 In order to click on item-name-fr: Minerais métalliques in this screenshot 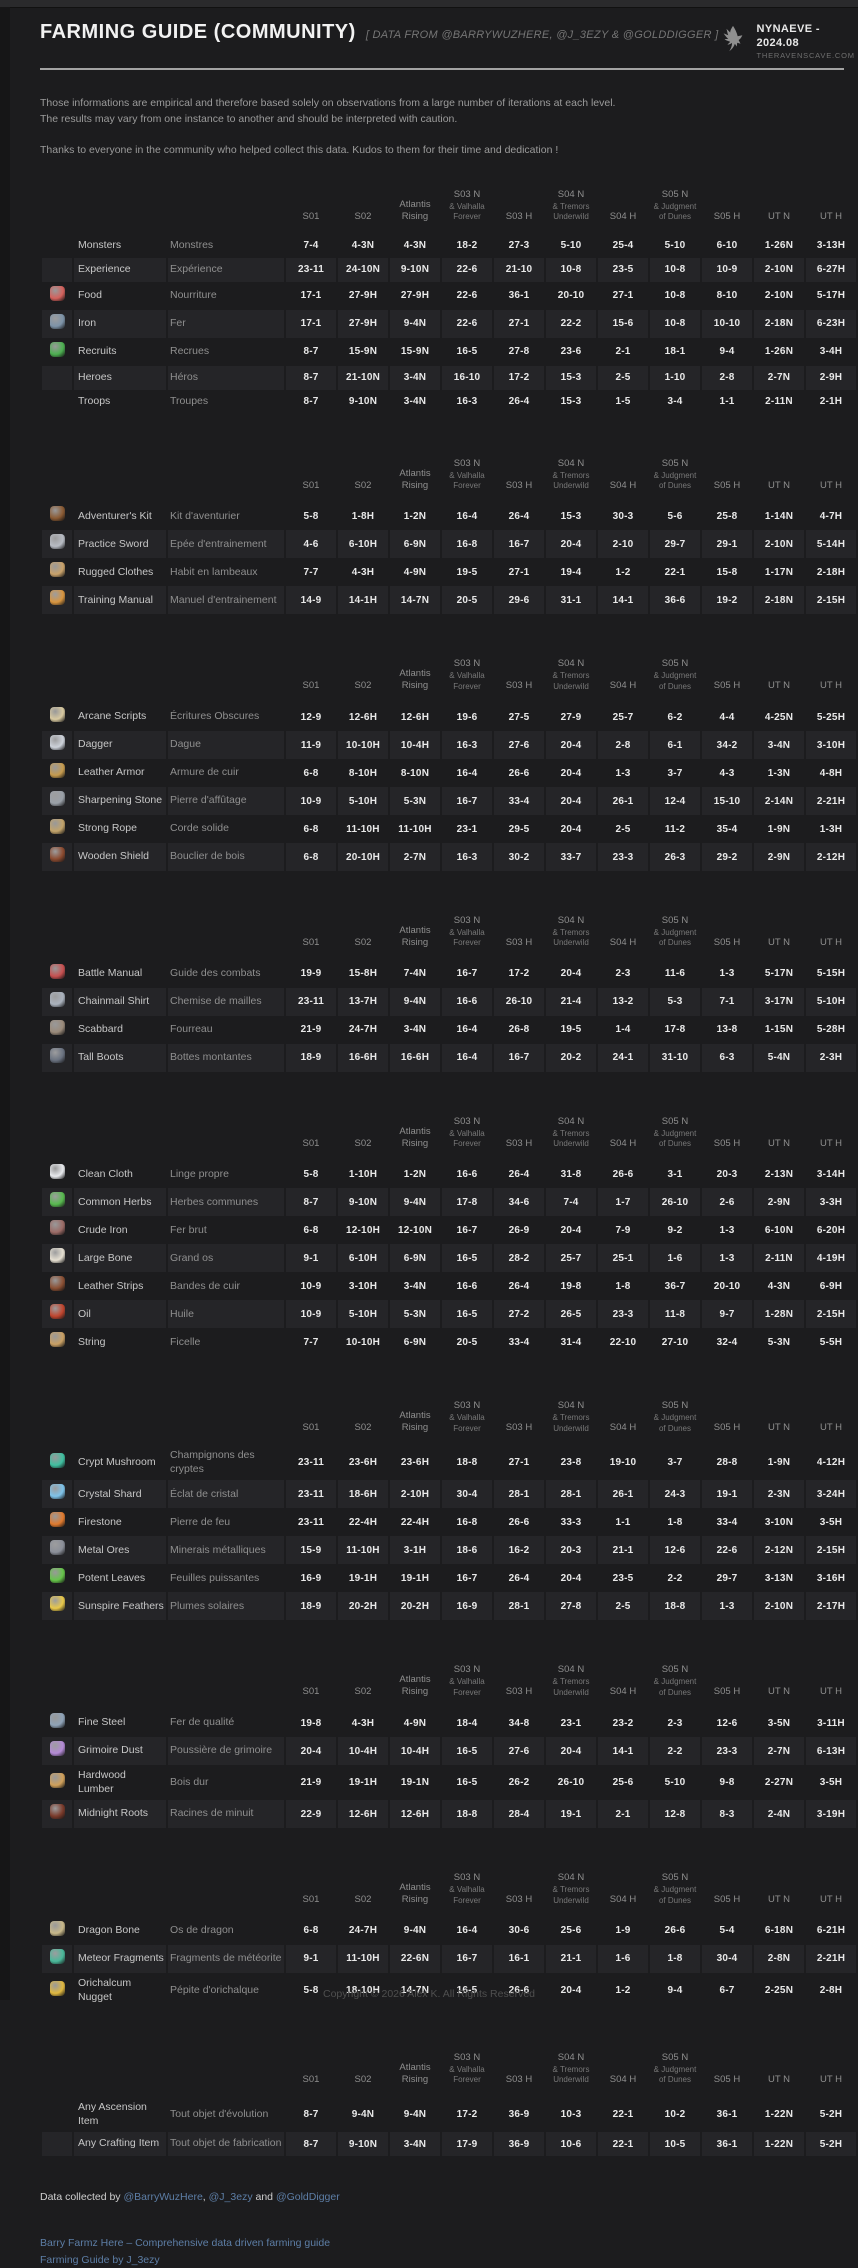, I will do `click(226, 1550)`.